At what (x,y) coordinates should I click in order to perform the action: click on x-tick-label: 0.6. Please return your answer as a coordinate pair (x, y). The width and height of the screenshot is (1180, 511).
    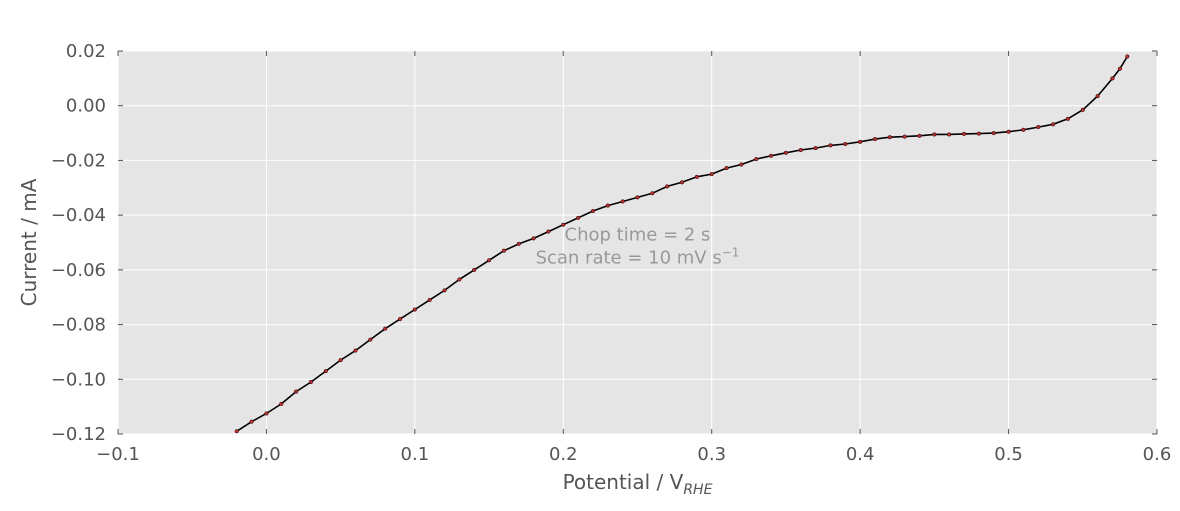
    Looking at the image, I should click on (1157, 454).